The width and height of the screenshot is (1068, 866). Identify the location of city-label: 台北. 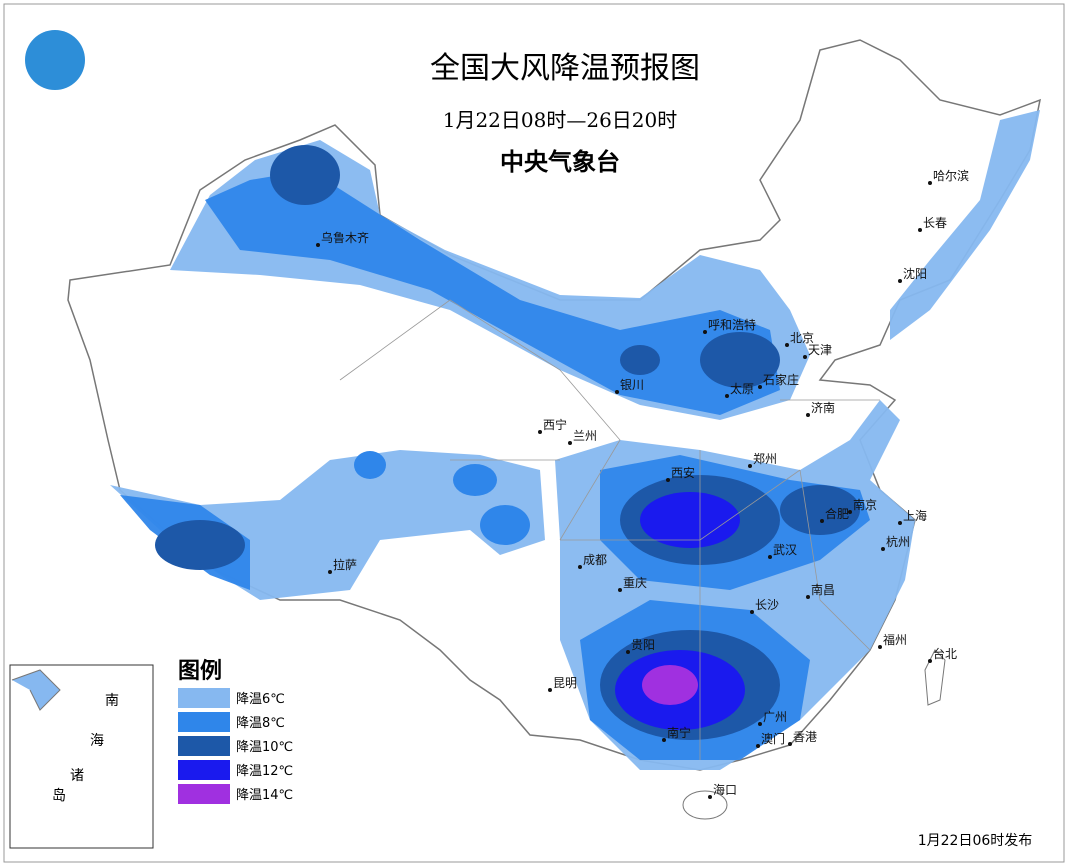
(945, 653).